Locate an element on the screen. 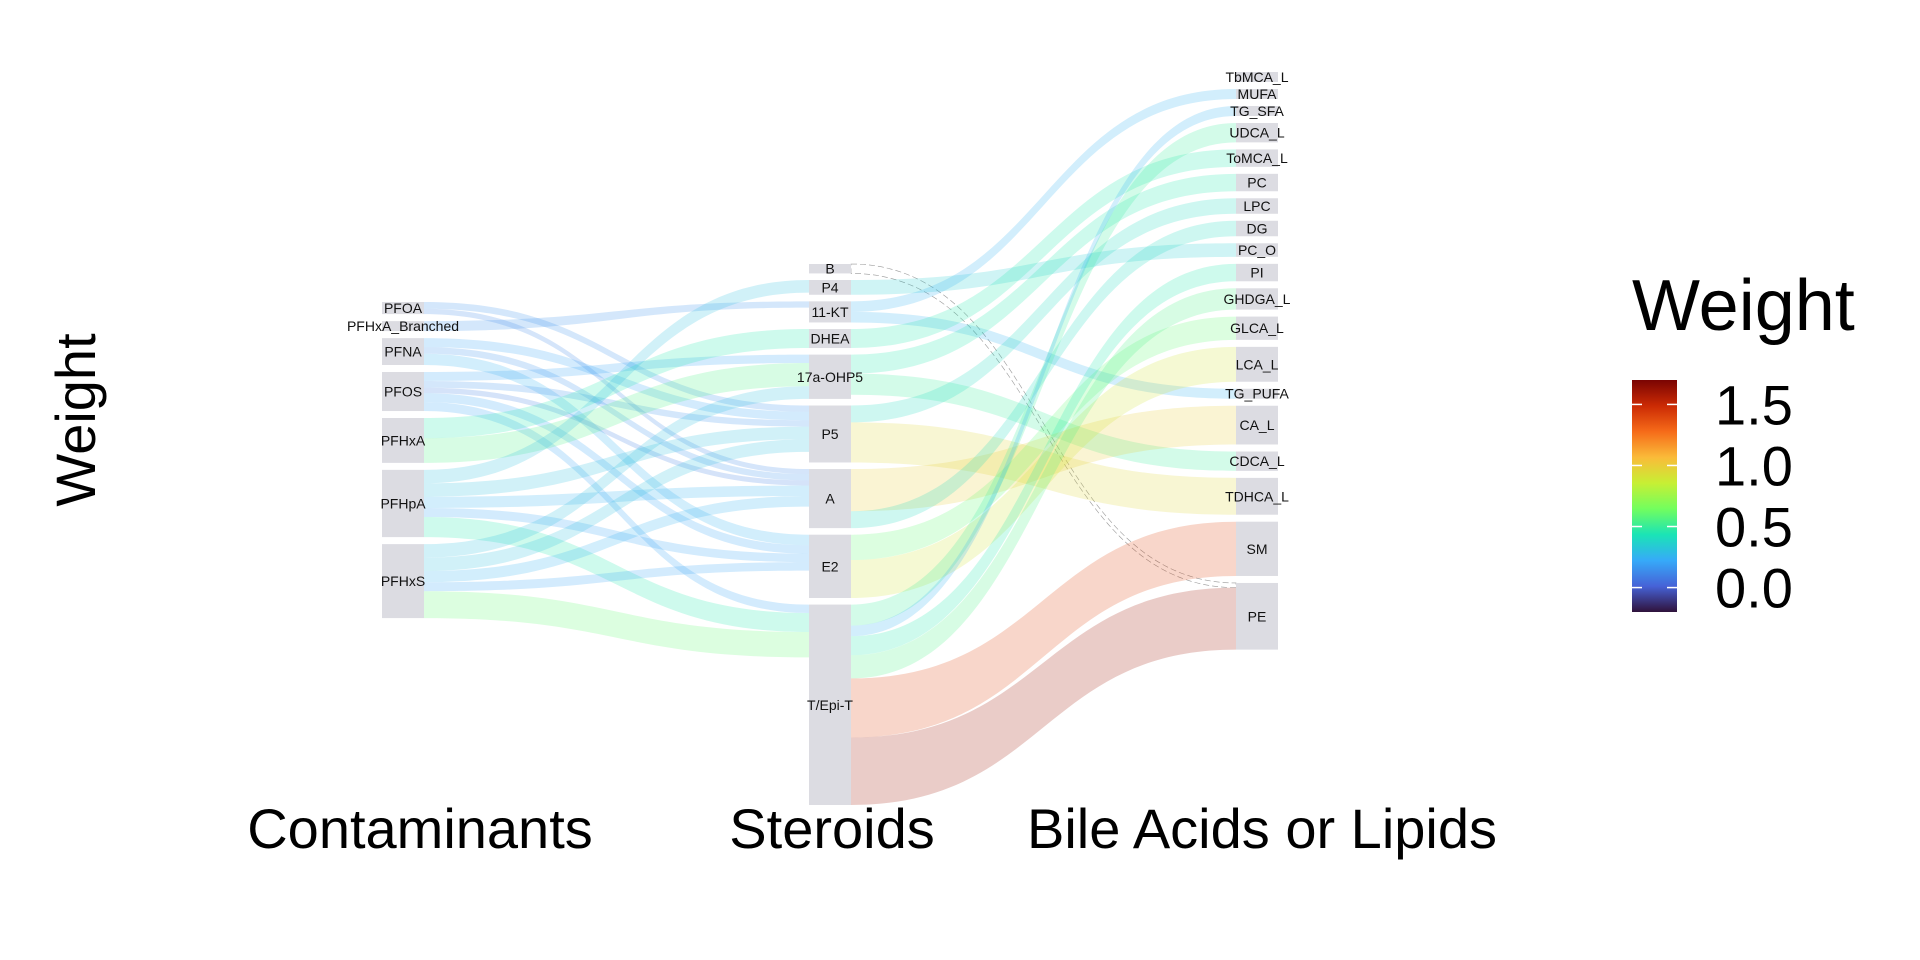 This screenshot has height=960, width=1920. node-dg is located at coordinates (1257, 228).